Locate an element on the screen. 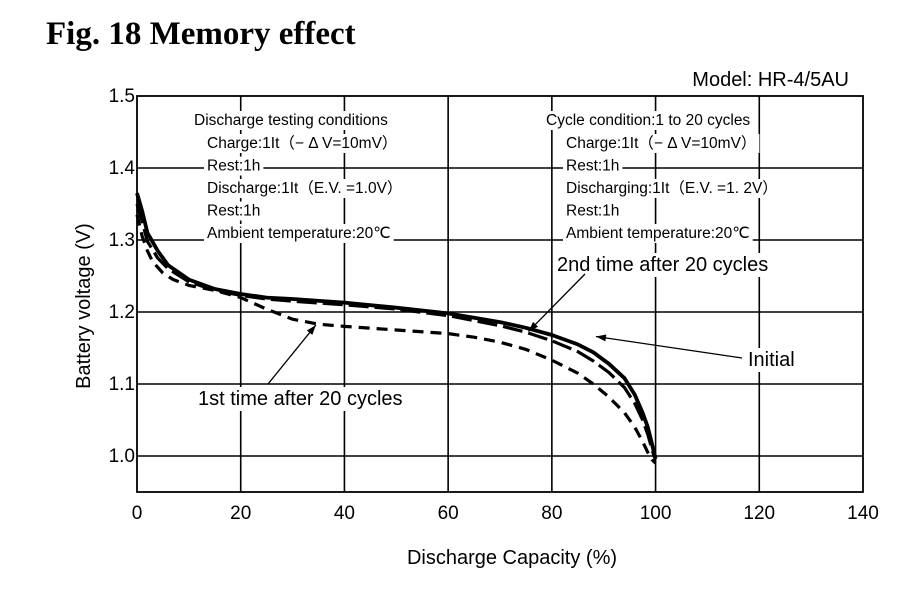 The image size is (917, 593). y-tick-label: 1.3 is located at coordinates (122, 240).